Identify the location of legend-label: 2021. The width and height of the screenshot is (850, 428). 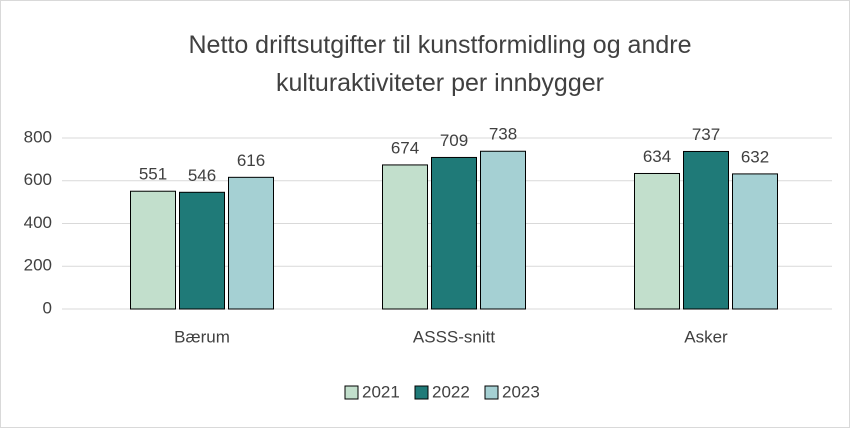
(381, 391).